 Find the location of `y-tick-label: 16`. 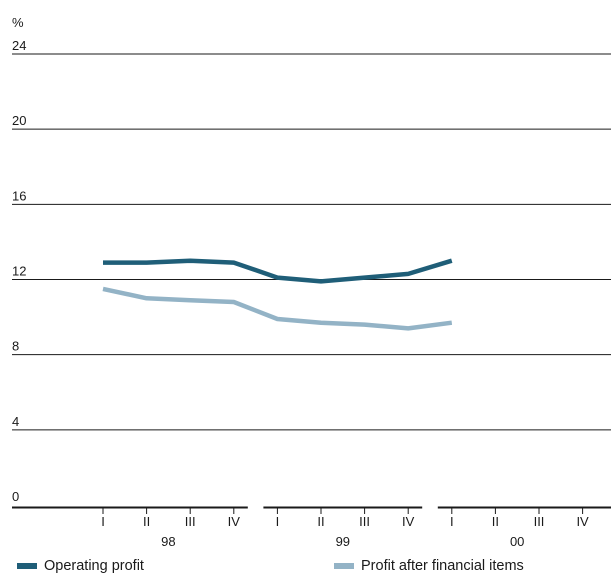

y-tick-label: 16 is located at coordinates (19, 195).